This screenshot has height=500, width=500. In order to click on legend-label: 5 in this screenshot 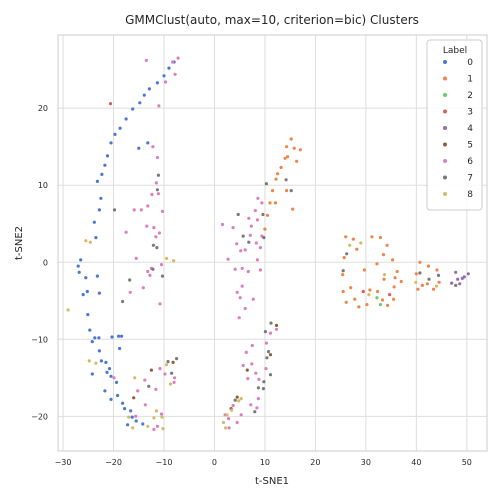, I will do `click(470, 146)`.